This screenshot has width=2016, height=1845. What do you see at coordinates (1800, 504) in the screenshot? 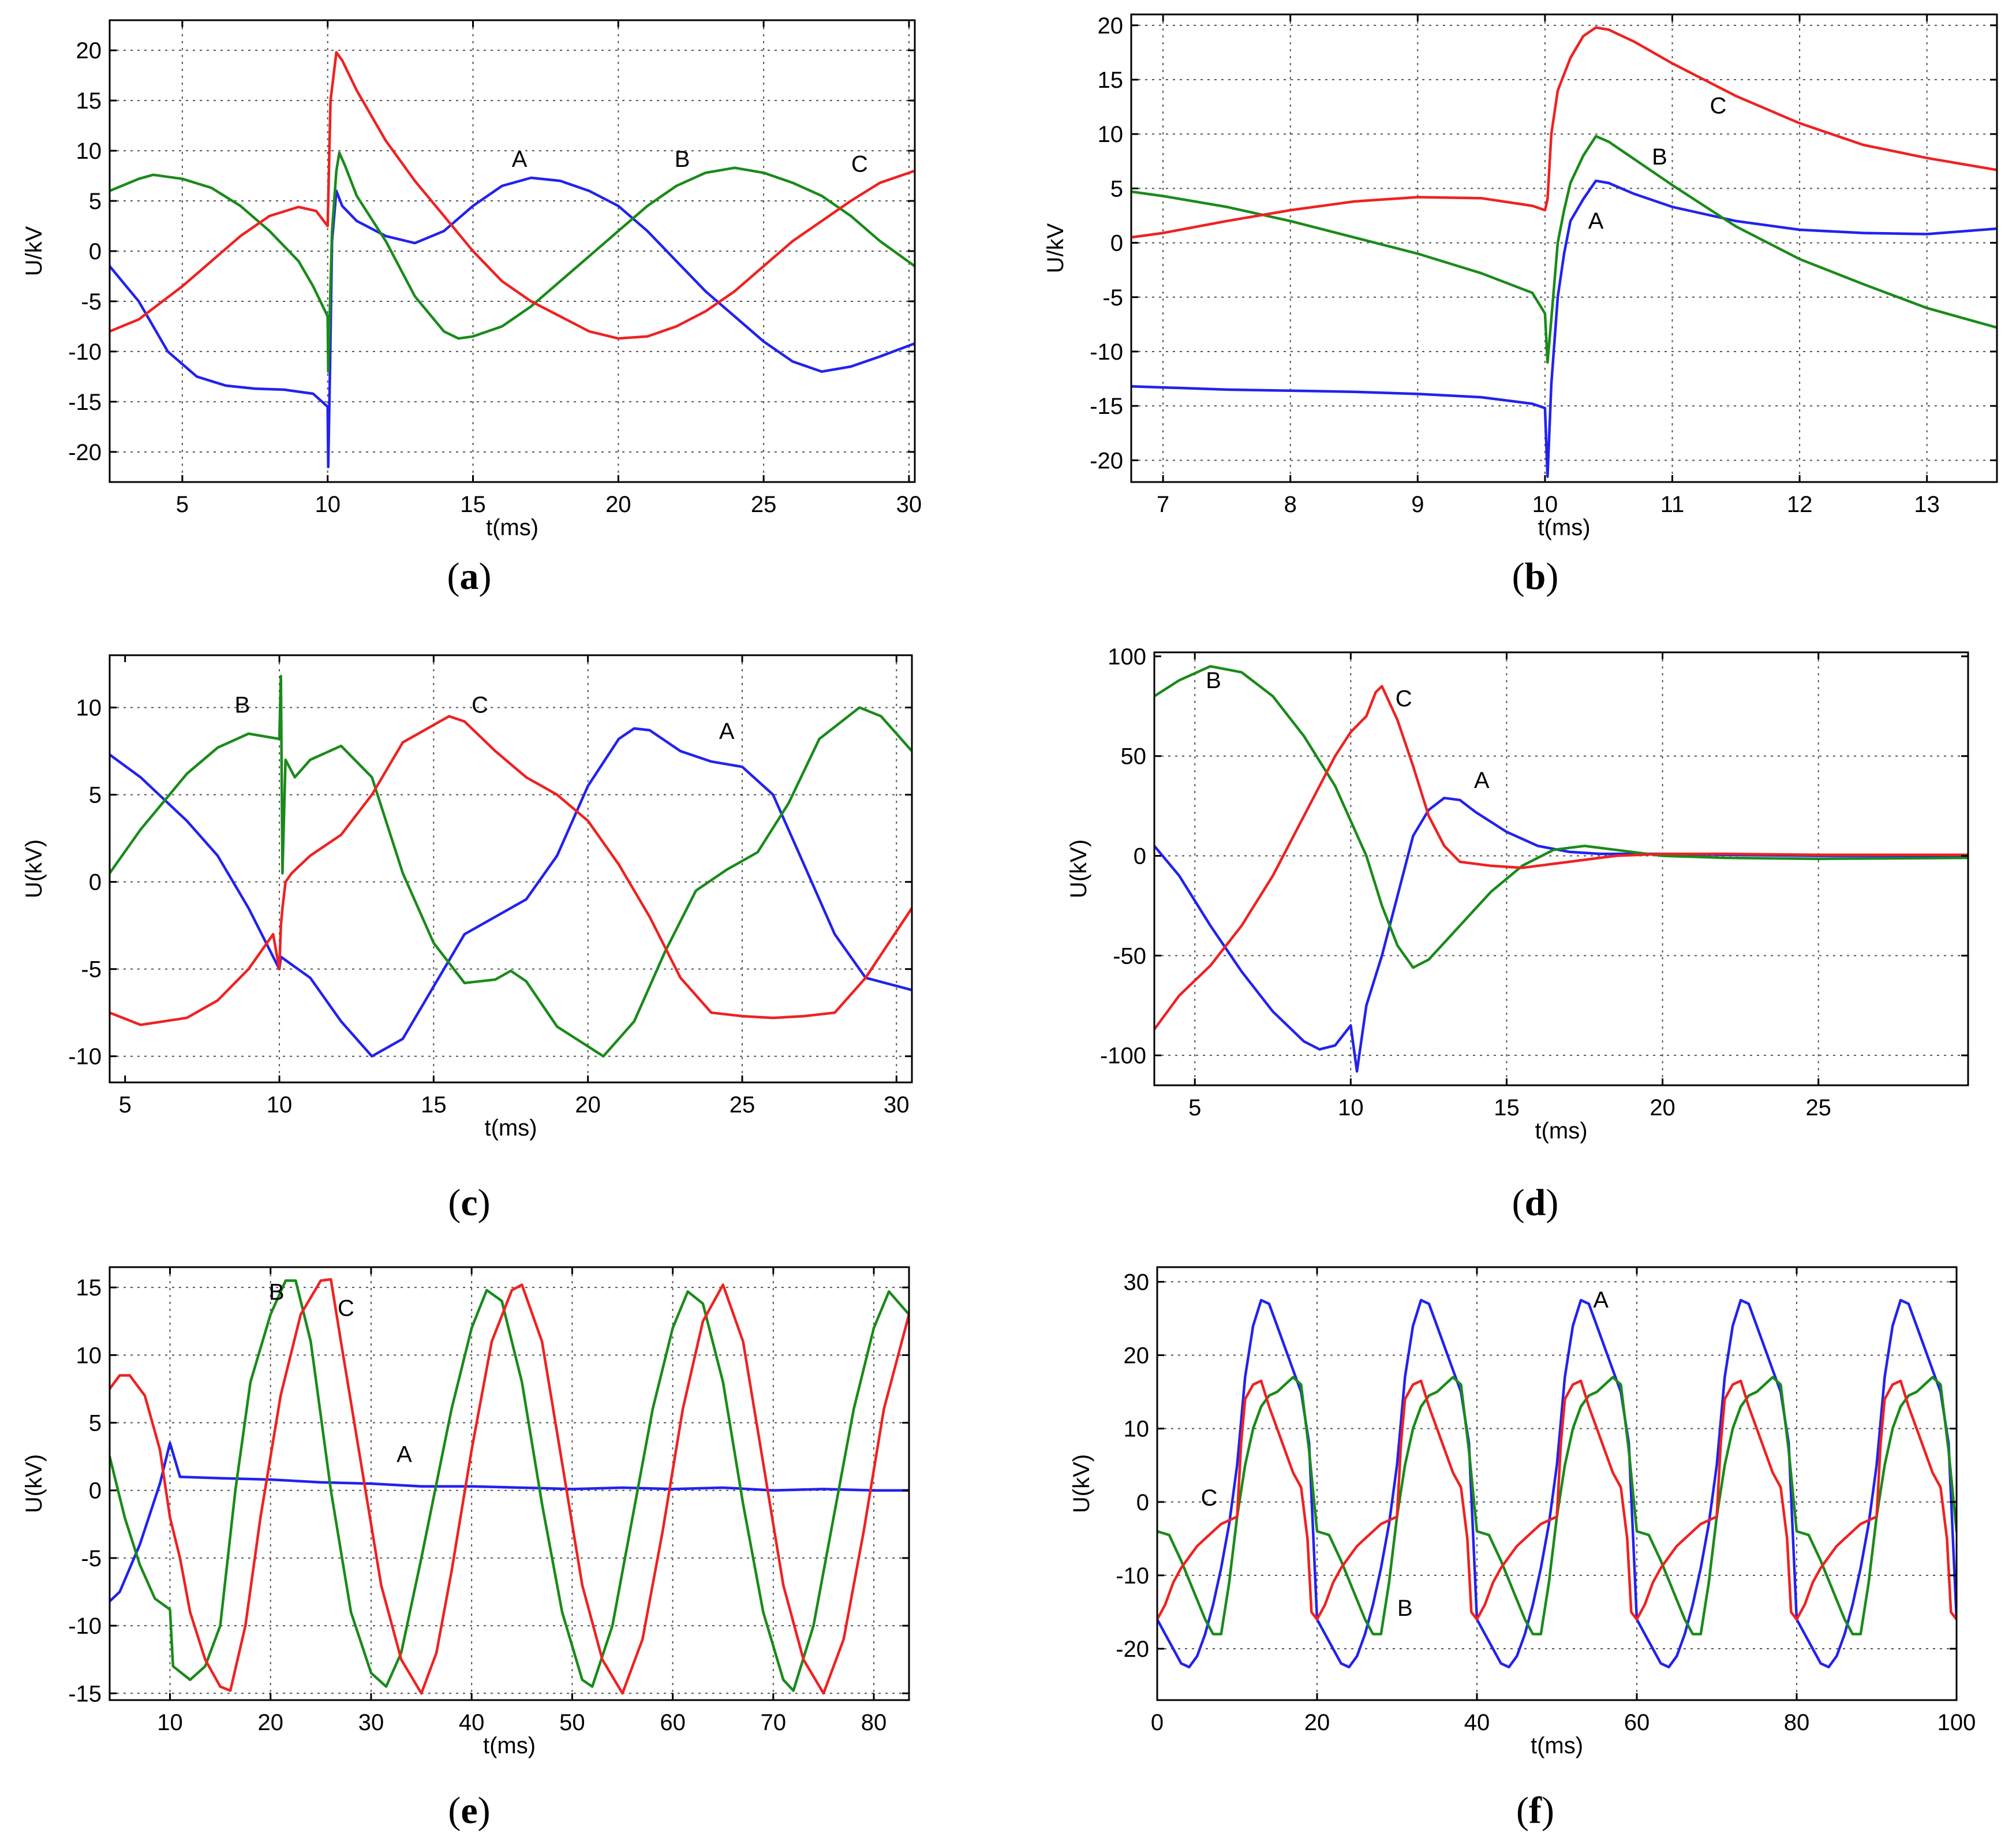
I see `x-tick-label: 12` at bounding box center [1800, 504].